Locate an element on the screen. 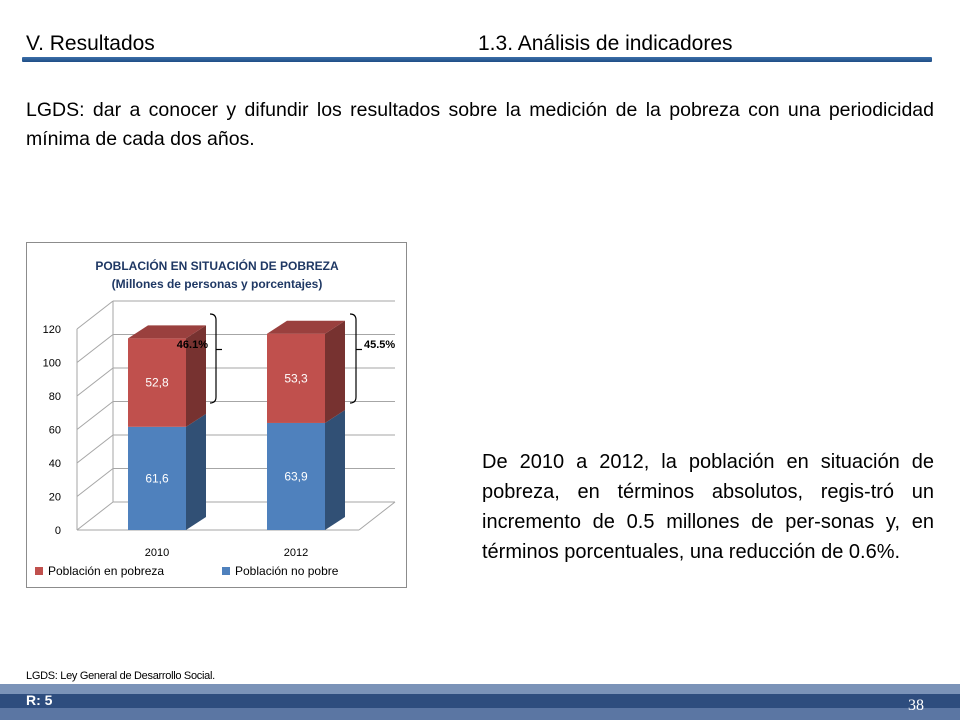  y-tick-label: 80 is located at coordinates (55, 397).